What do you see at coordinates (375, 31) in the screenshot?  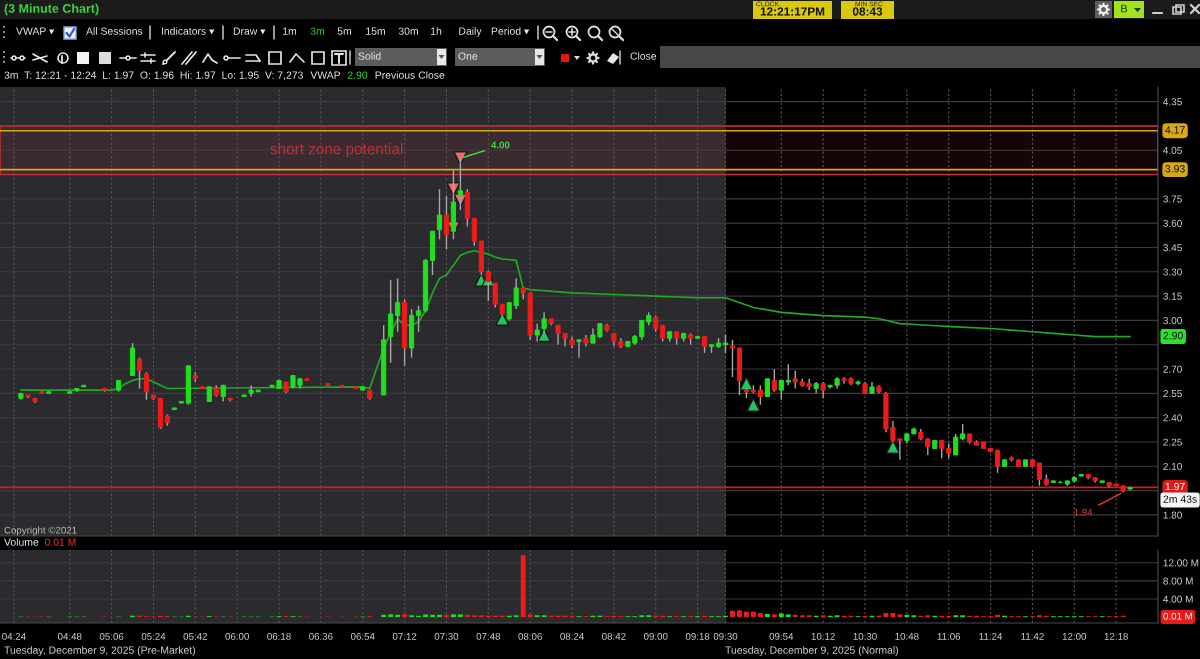 I see `text: 15m` at bounding box center [375, 31].